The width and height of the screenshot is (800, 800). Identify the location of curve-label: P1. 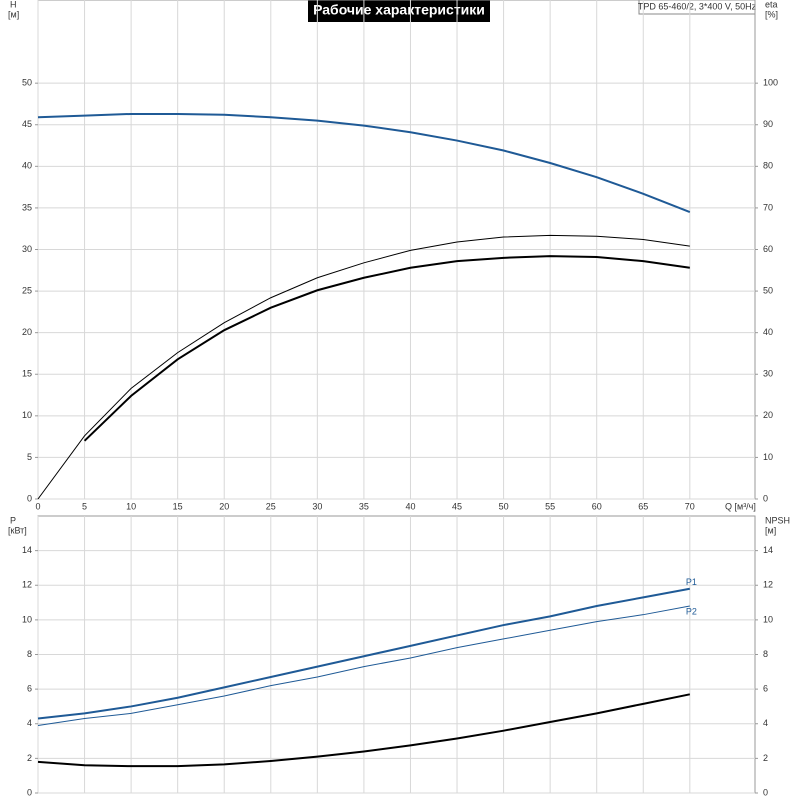
(691, 582).